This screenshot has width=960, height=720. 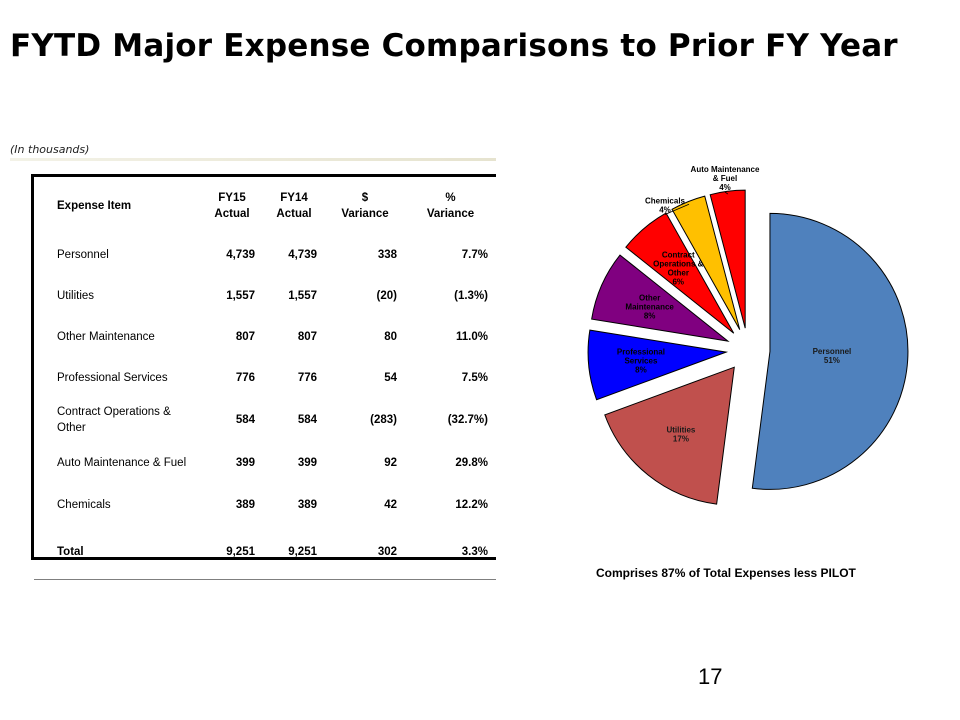 What do you see at coordinates (83, 254) in the screenshot?
I see `cell-item: Personnel` at bounding box center [83, 254].